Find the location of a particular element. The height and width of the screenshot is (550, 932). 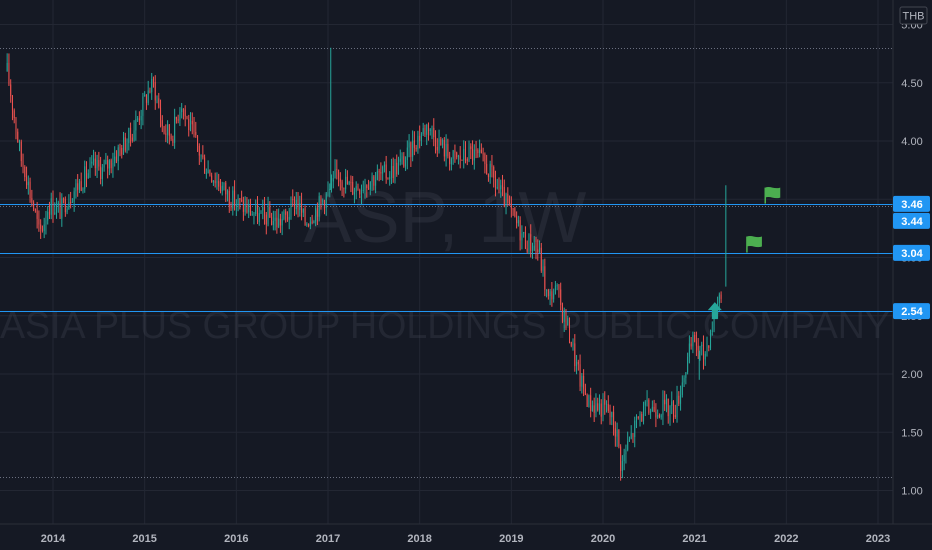

time-axis-label: 2015 is located at coordinates (144, 539).